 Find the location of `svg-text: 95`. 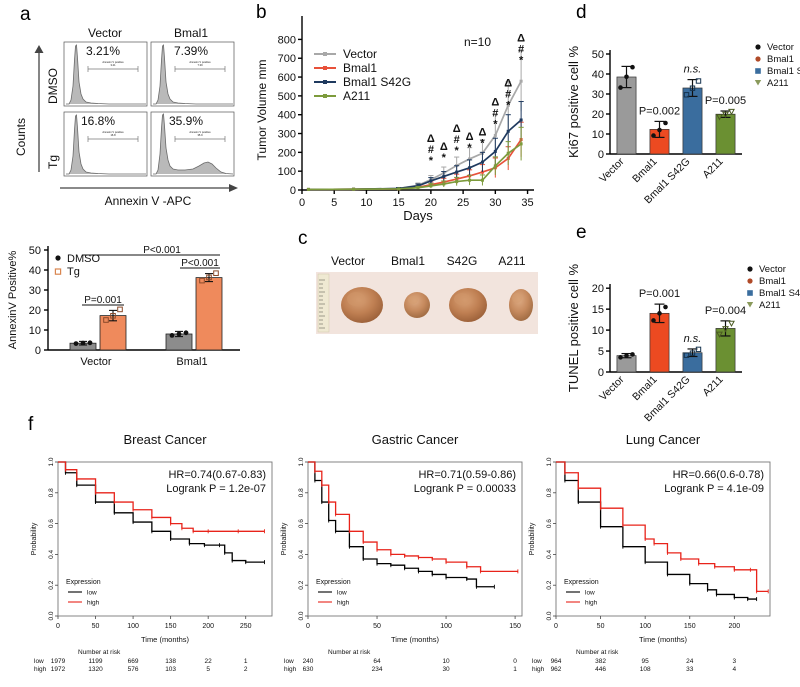

svg-text: 95 is located at coordinates (646, 661).